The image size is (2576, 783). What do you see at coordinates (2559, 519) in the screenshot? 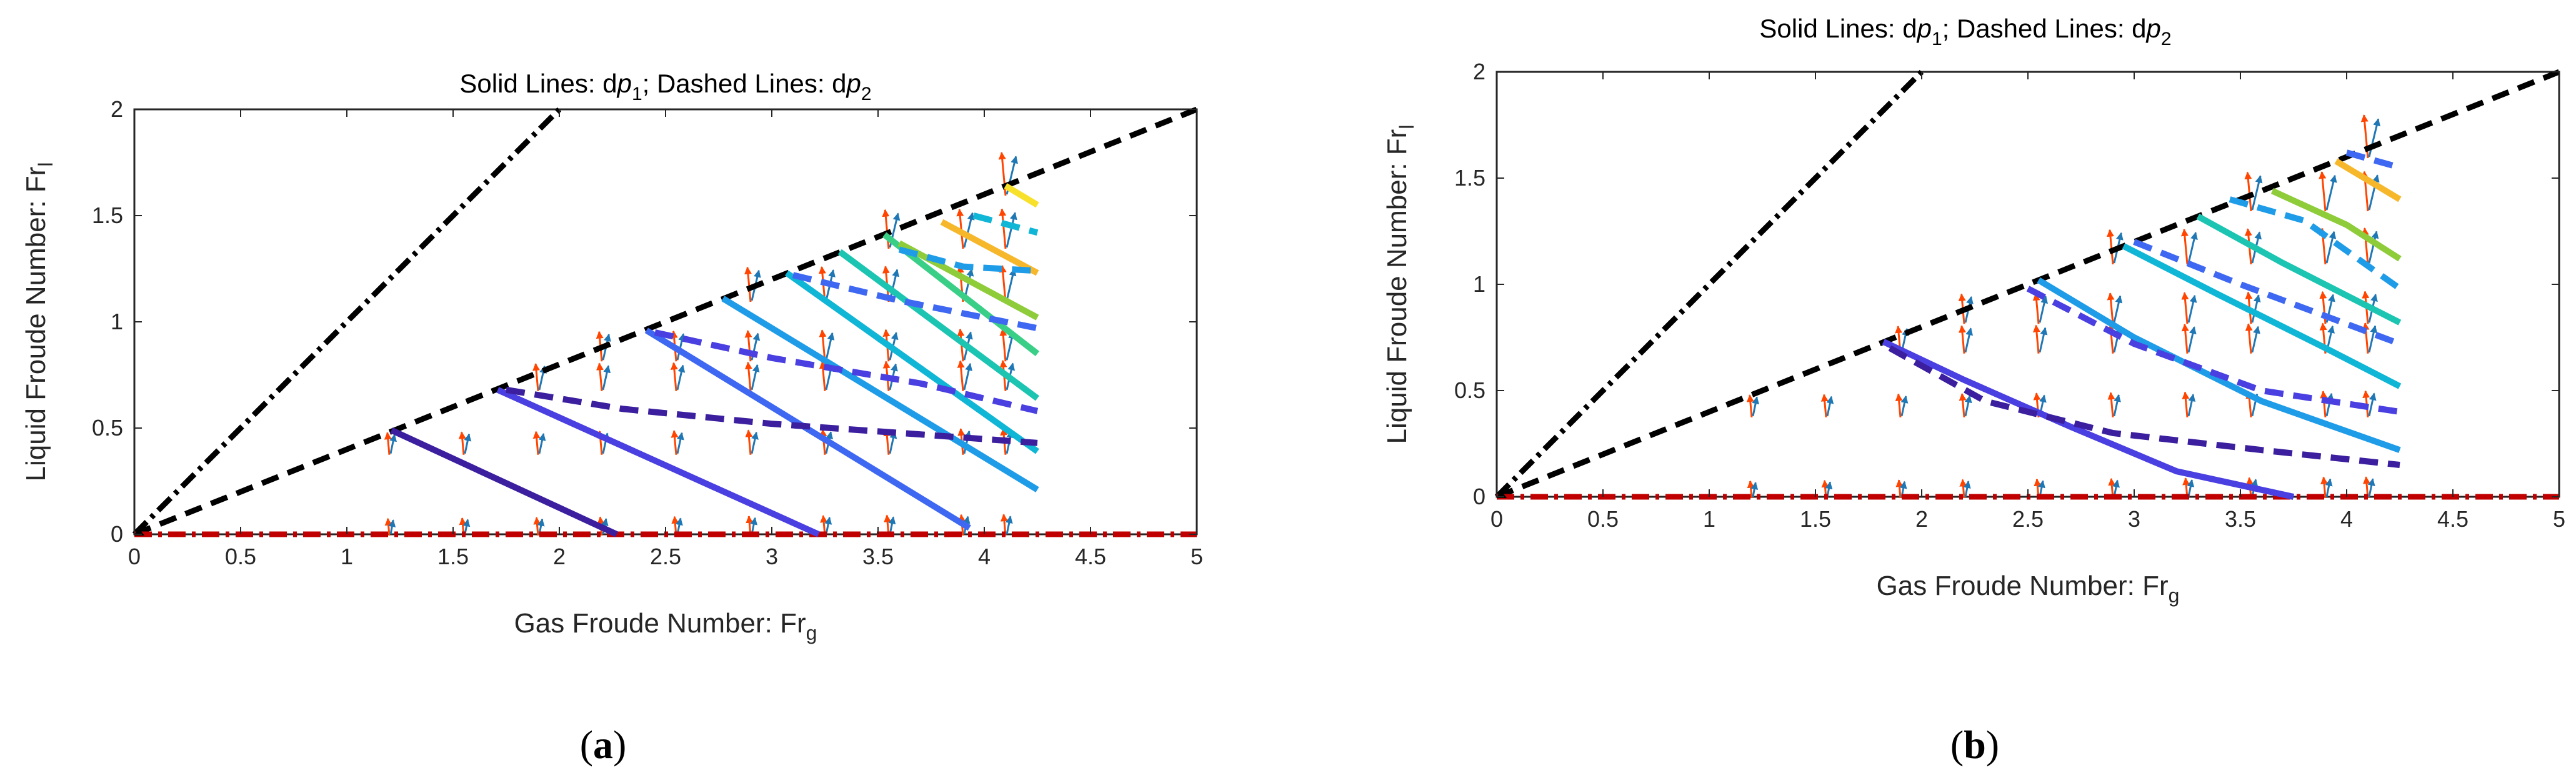
I see `x-tick-label: 5` at bounding box center [2559, 519].